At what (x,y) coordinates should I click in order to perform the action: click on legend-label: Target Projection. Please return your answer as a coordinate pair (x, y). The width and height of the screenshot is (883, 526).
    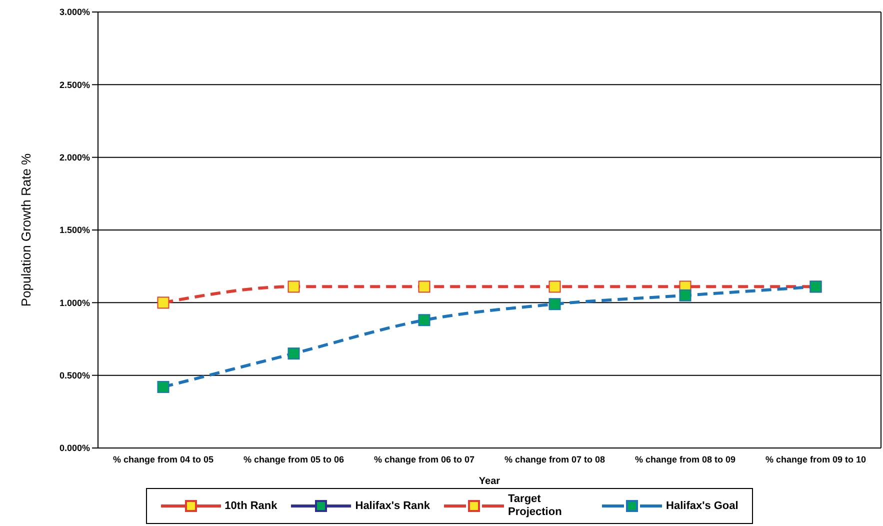
    Looking at the image, I should click on (535, 506).